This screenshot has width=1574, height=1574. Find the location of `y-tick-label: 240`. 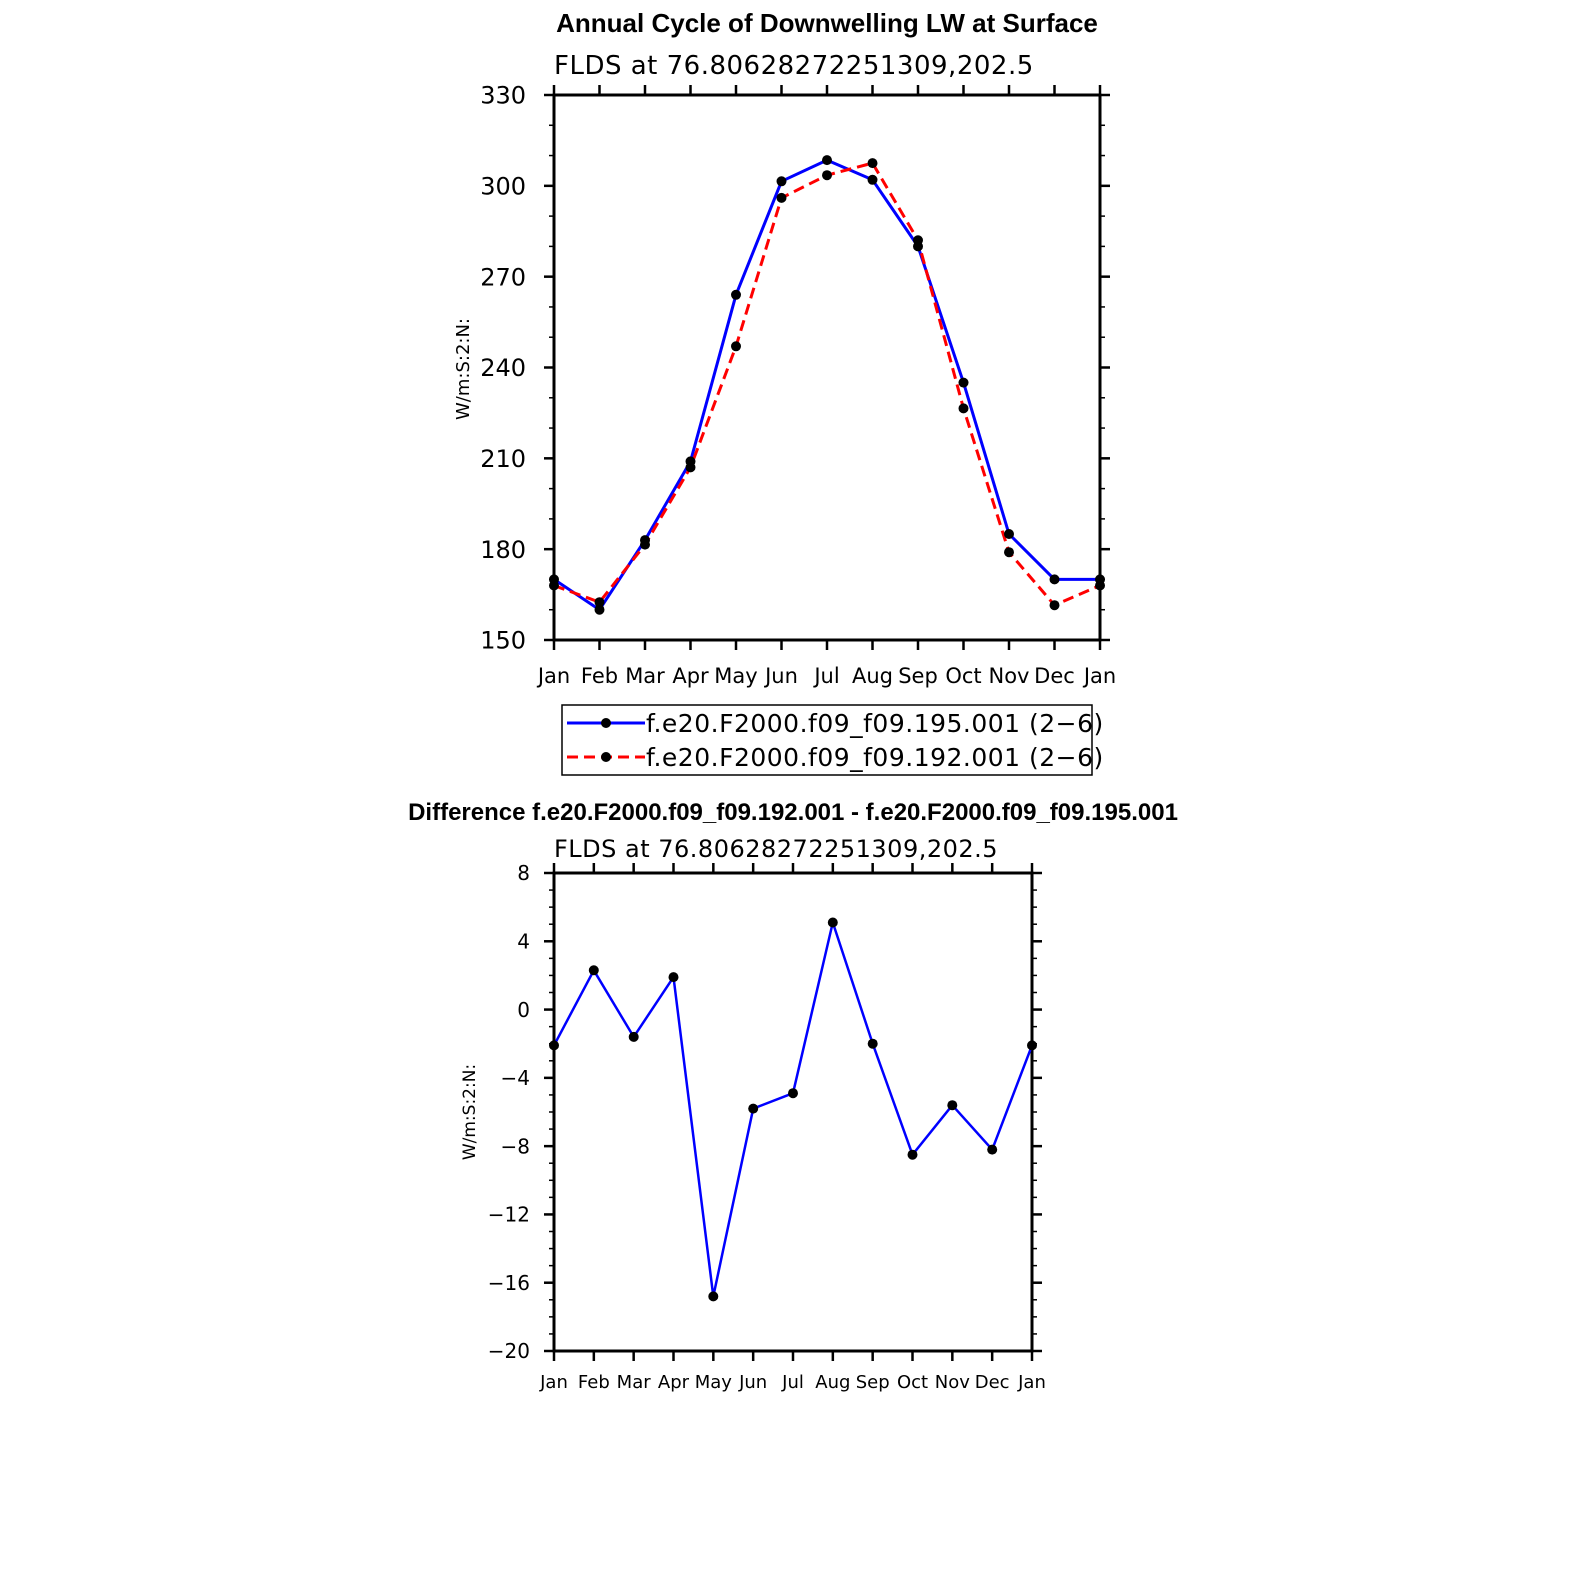

y-tick-label: 240 is located at coordinates (503, 368).